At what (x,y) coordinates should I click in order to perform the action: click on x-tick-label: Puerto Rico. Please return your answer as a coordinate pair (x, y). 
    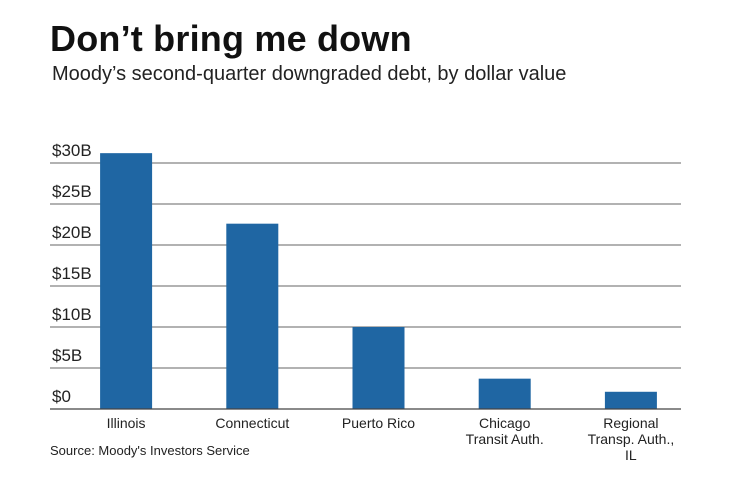
    Looking at the image, I should click on (378, 423).